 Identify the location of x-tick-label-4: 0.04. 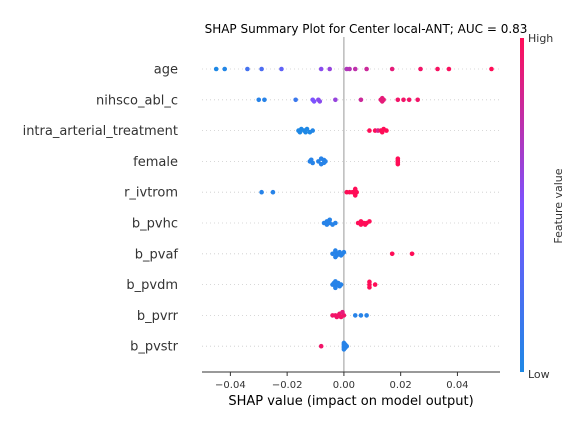
(457, 385).